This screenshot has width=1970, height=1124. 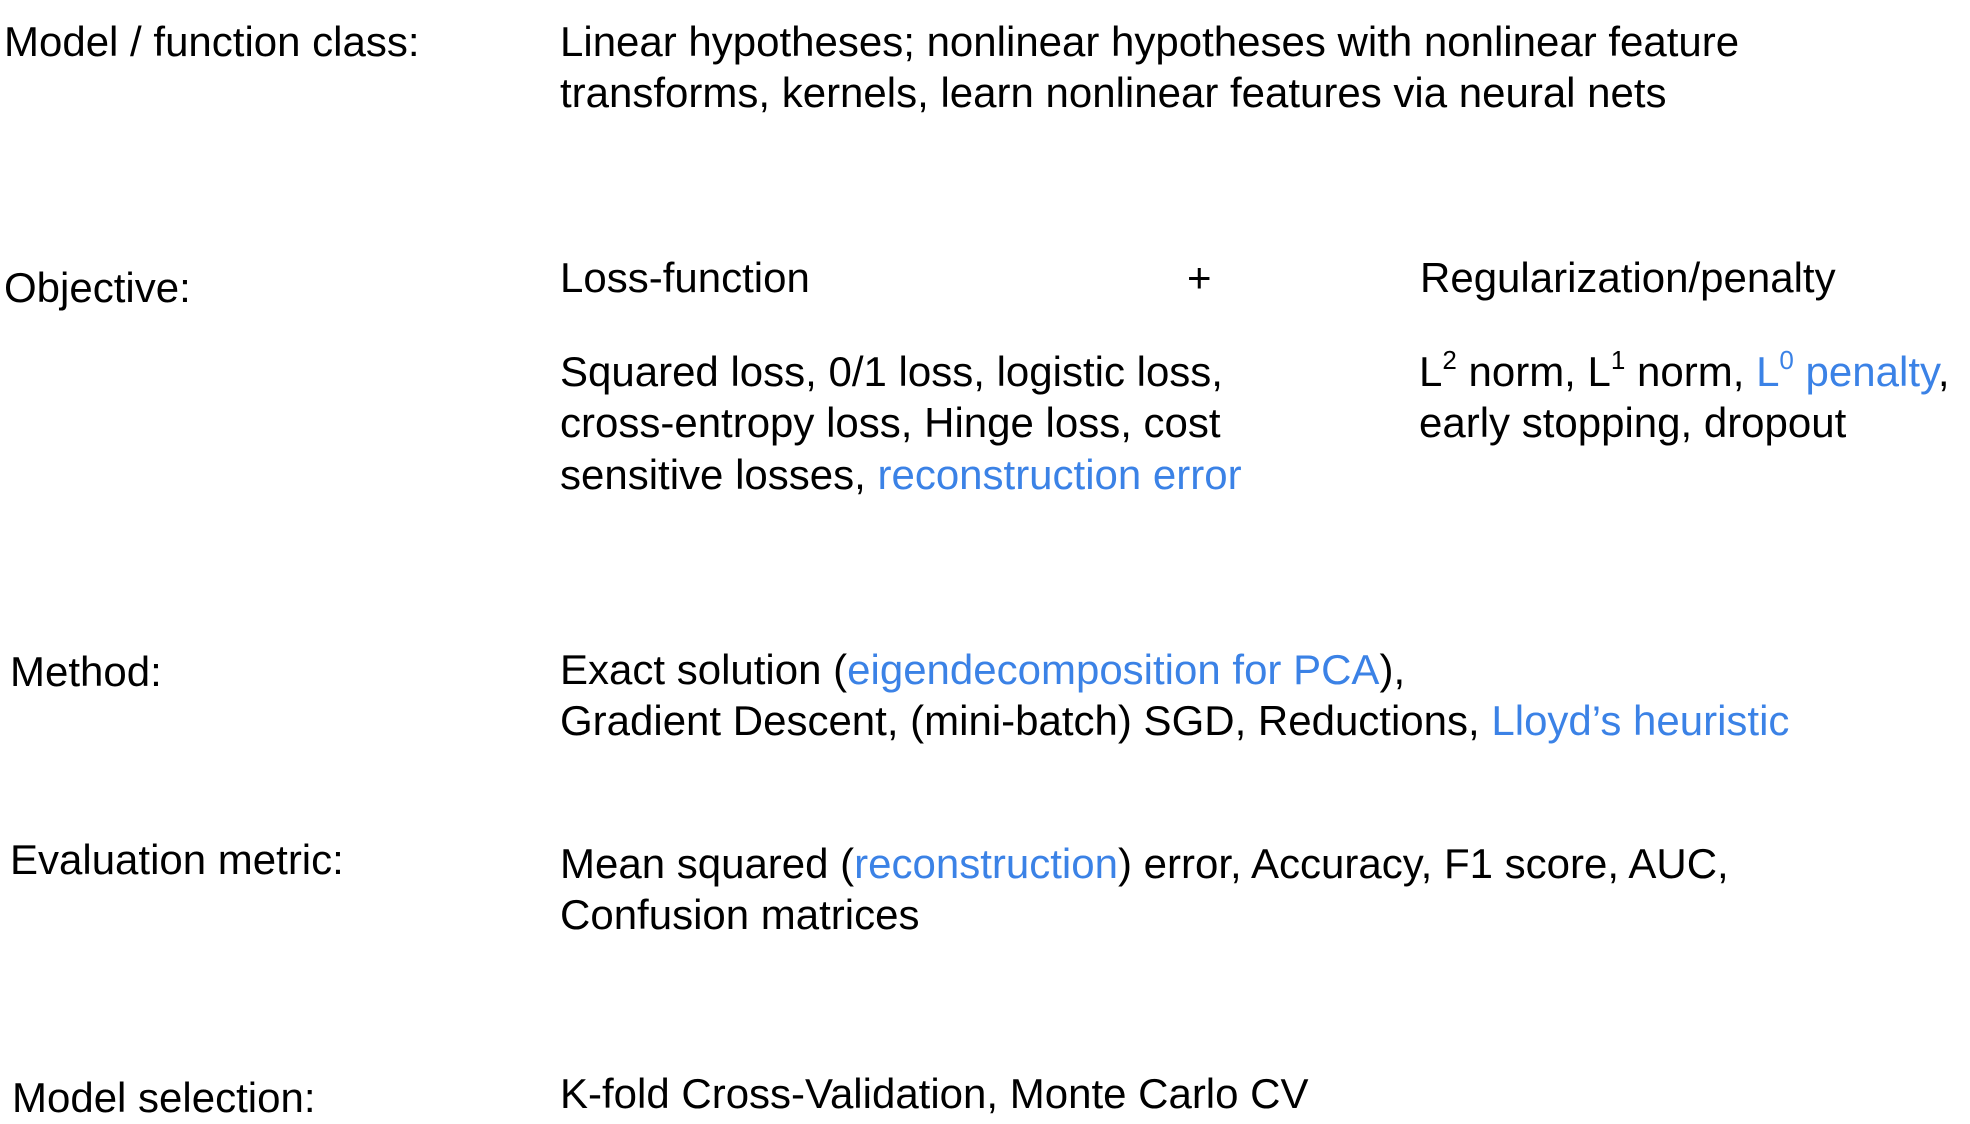 I want to click on evaluation-line-1-text-a: Mean squared (, so click(x=707, y=863).